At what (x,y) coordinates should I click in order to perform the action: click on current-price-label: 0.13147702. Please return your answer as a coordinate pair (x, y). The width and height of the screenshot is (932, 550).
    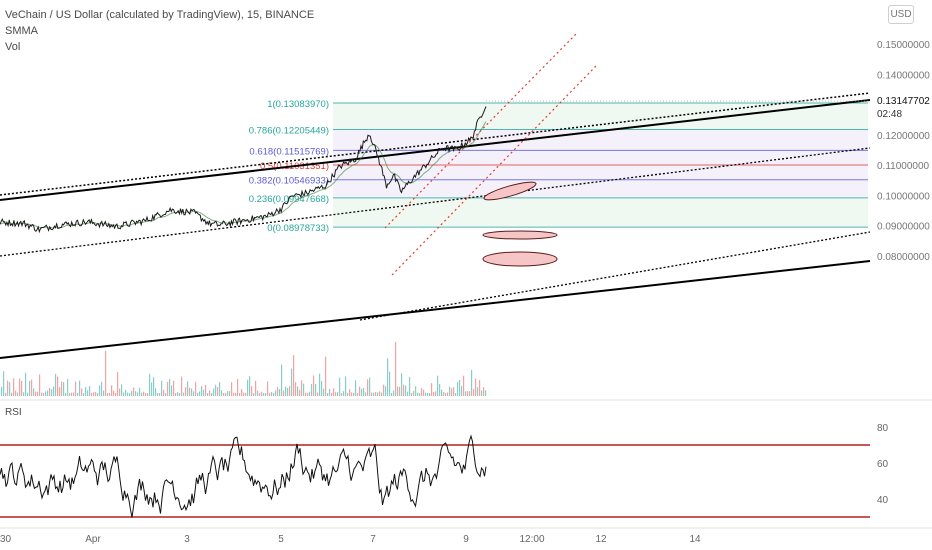
    Looking at the image, I should click on (903, 101).